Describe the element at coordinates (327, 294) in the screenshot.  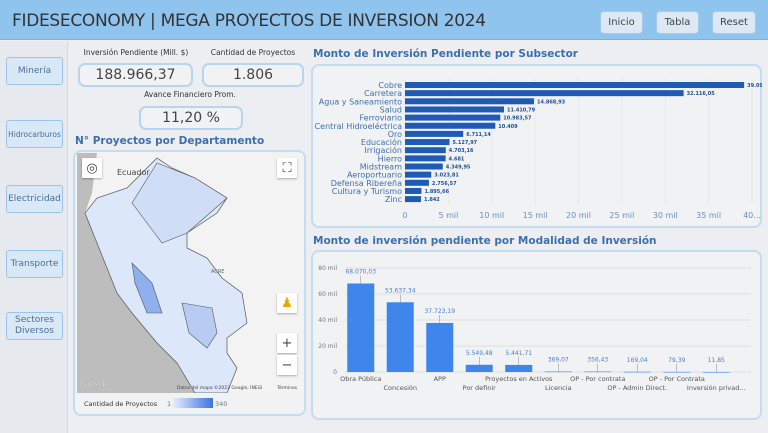
I see `y-tick-label: 60 mil` at that location.